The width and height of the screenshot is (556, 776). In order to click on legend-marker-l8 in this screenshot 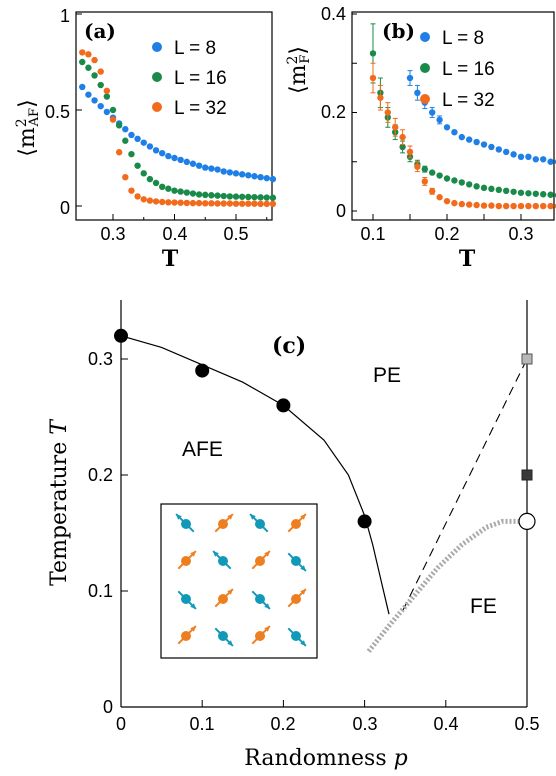, I will do `click(157, 47)`.